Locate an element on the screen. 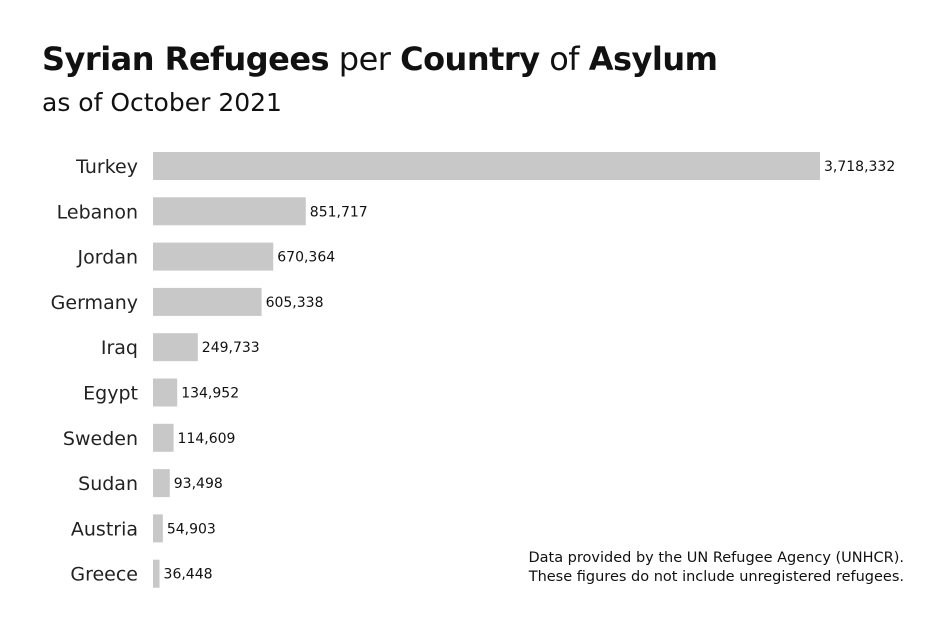 This screenshot has height=631, width=946. value-label: 114,609 is located at coordinates (207, 439).